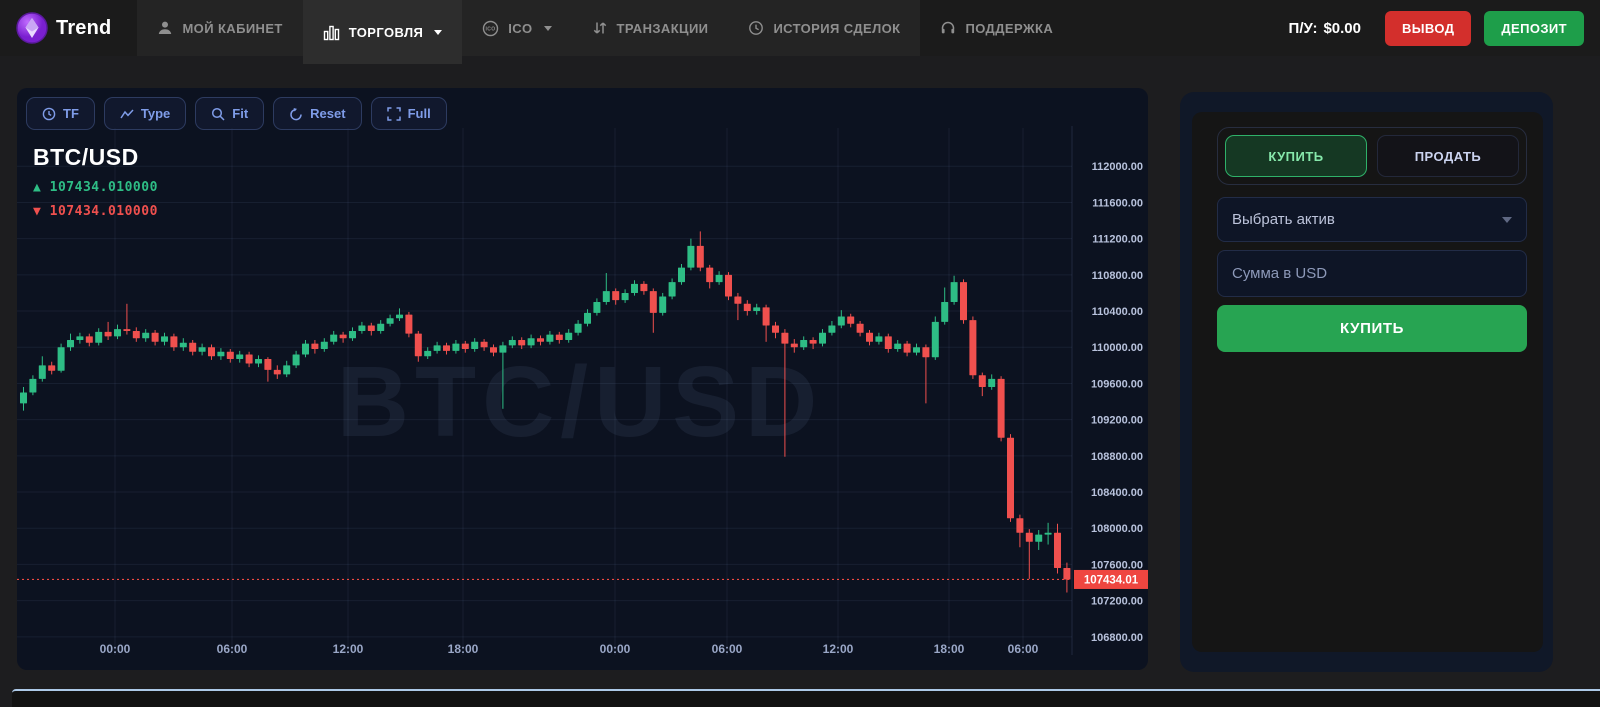  What do you see at coordinates (520, 28) in the screenshot?
I see `nav-item-label: ICO` at bounding box center [520, 28].